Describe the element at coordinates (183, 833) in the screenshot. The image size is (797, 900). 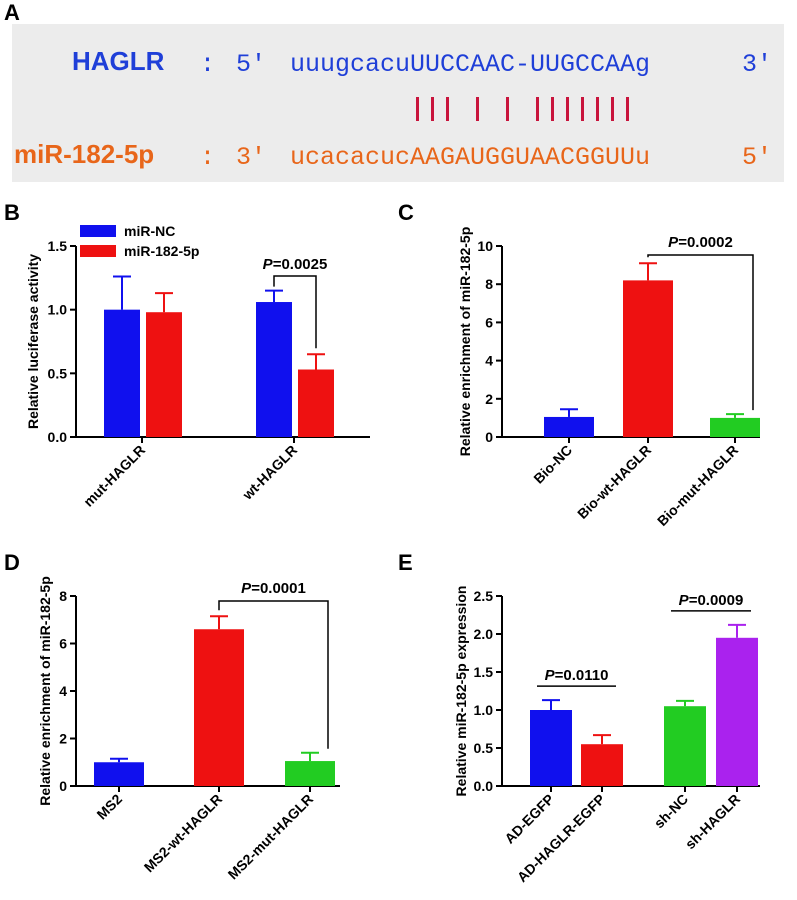
I see `x-tick-label: MS2-wt-HAGLR` at that location.